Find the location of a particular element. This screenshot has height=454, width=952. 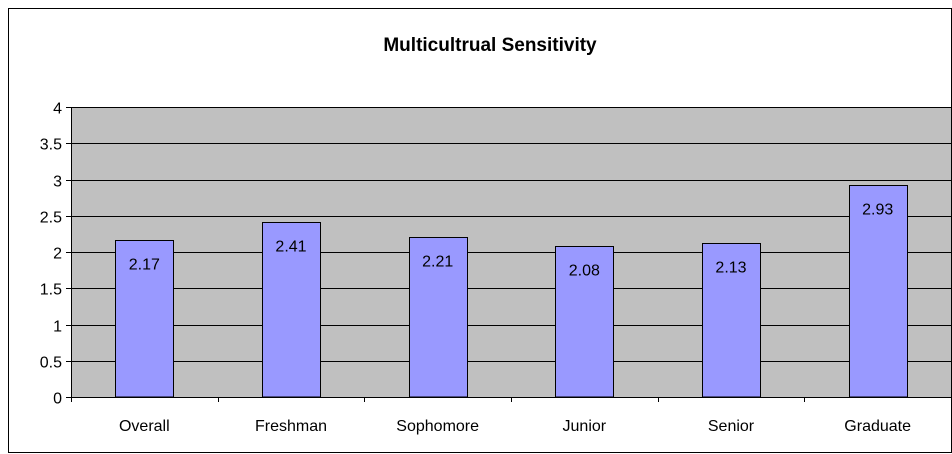

y-tick-label: 3 is located at coordinates (57, 182).